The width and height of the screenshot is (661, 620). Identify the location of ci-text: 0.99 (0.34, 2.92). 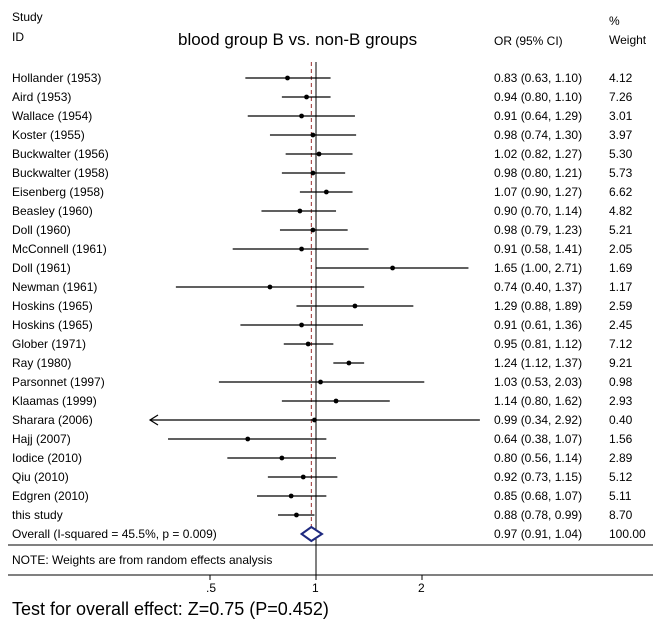
(538, 420).